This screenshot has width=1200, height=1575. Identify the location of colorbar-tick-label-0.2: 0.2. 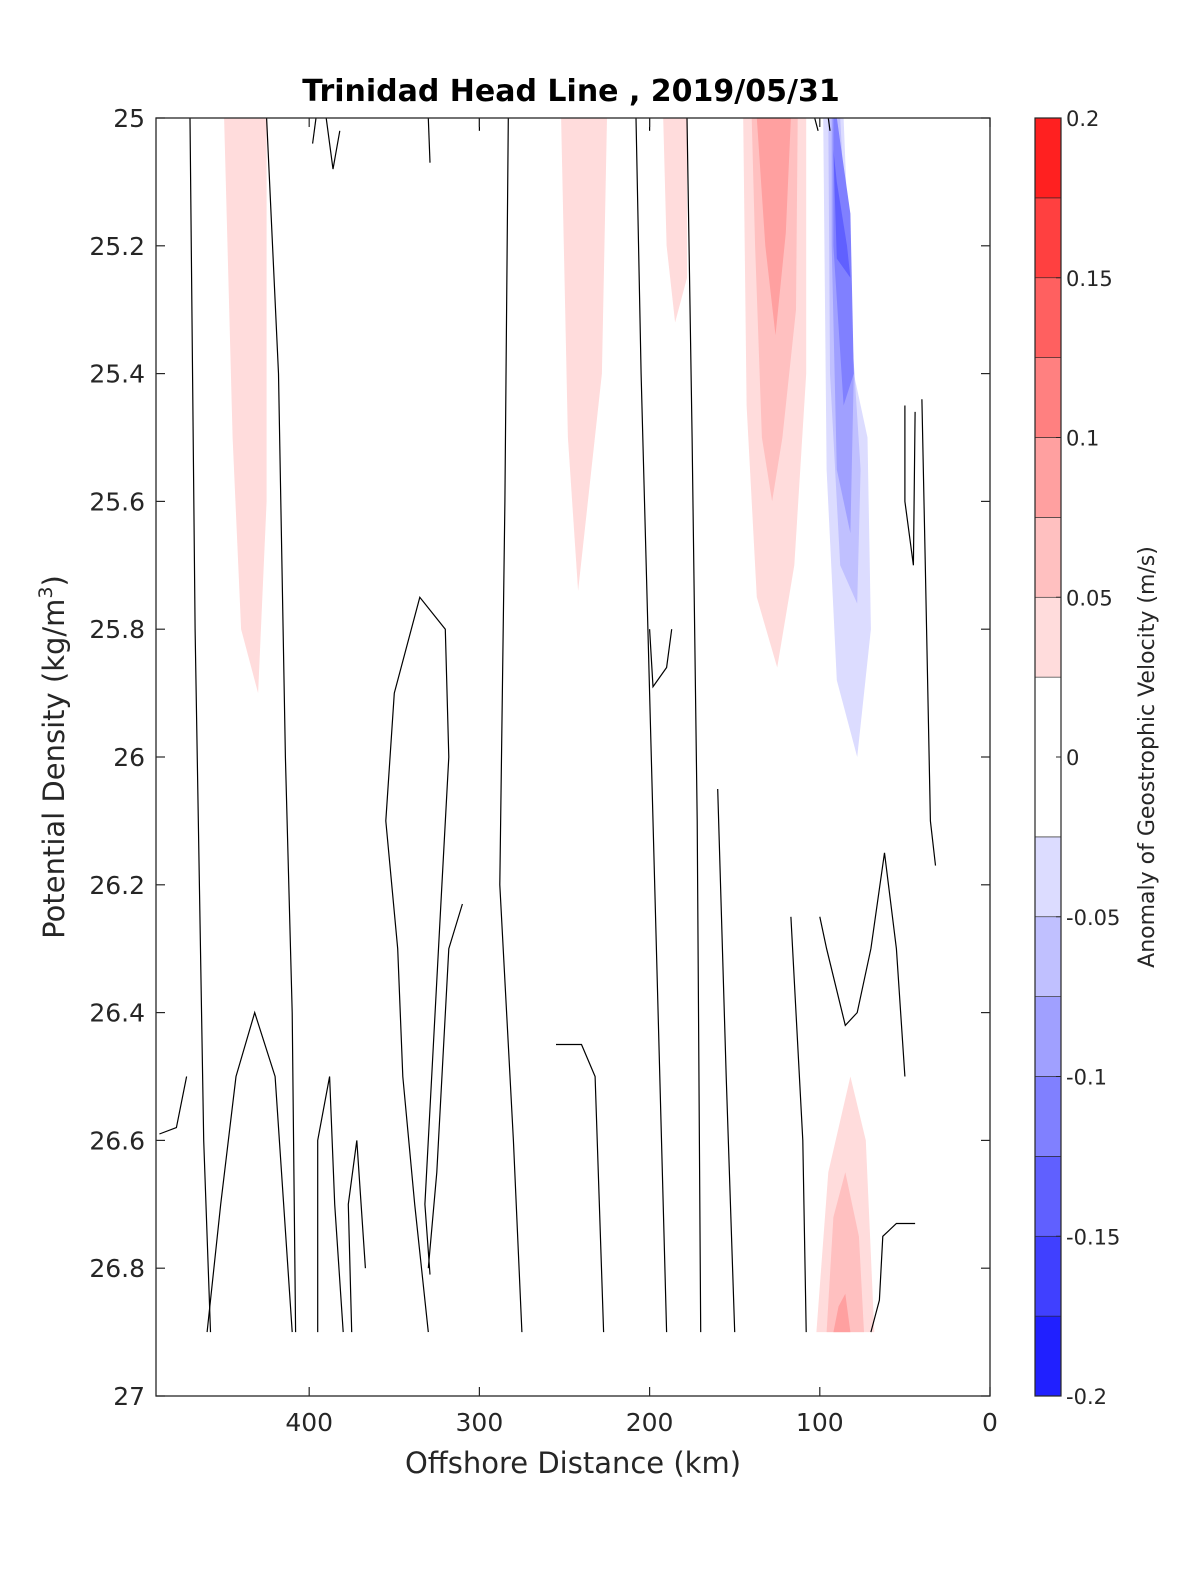
(1082, 119).